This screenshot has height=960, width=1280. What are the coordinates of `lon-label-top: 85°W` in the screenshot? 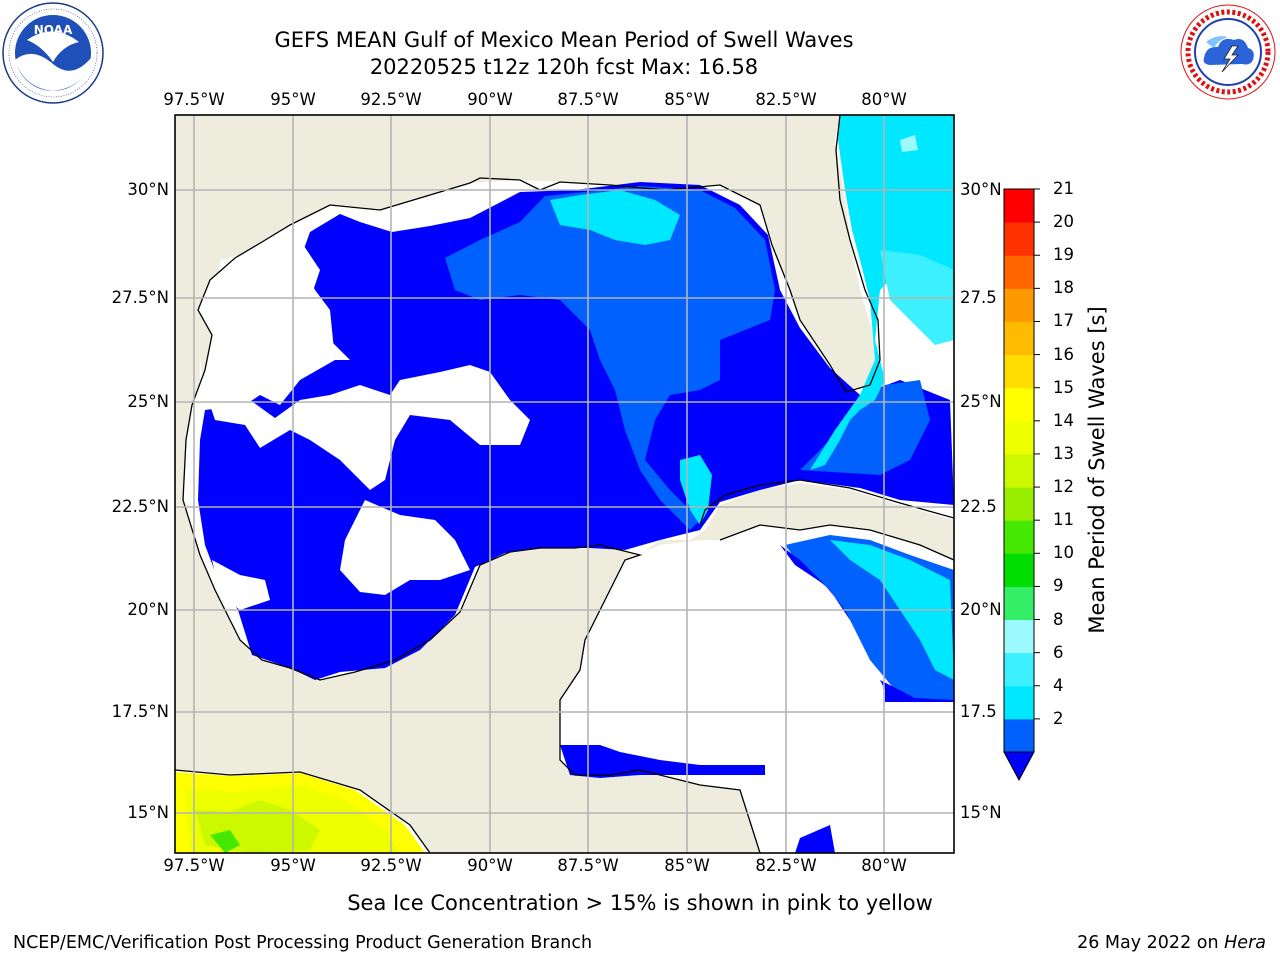 It's located at (687, 99).